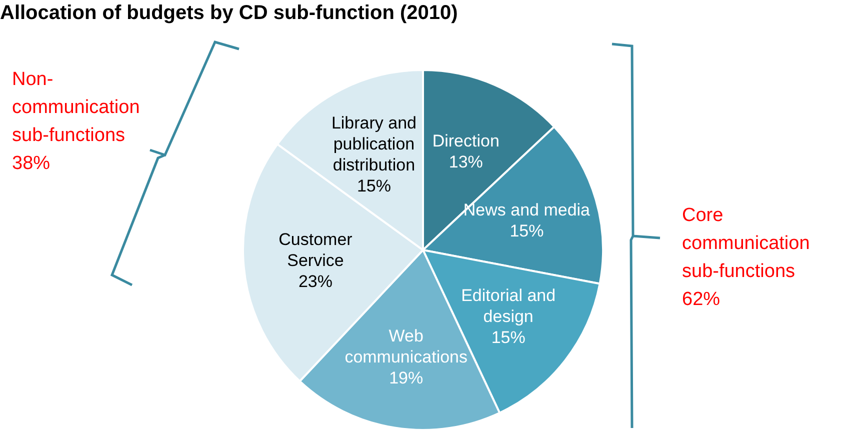 Image resolution: width=842 pixels, height=430 pixels. What do you see at coordinates (406, 378) in the screenshot?
I see `data-label: 19%` at bounding box center [406, 378].